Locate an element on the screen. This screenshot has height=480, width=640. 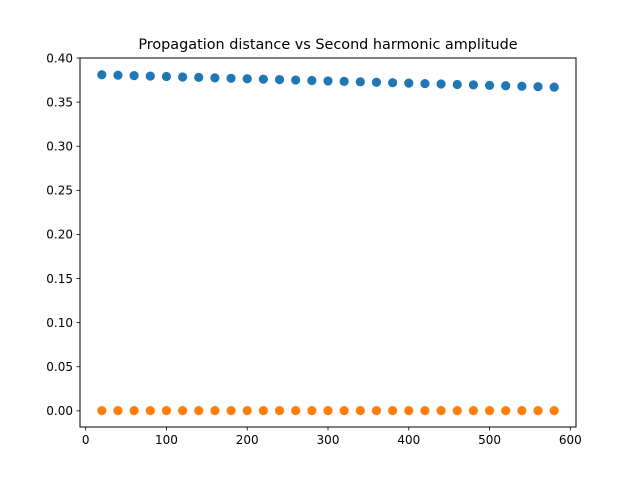
x-tick-label: 600 is located at coordinates (570, 440).